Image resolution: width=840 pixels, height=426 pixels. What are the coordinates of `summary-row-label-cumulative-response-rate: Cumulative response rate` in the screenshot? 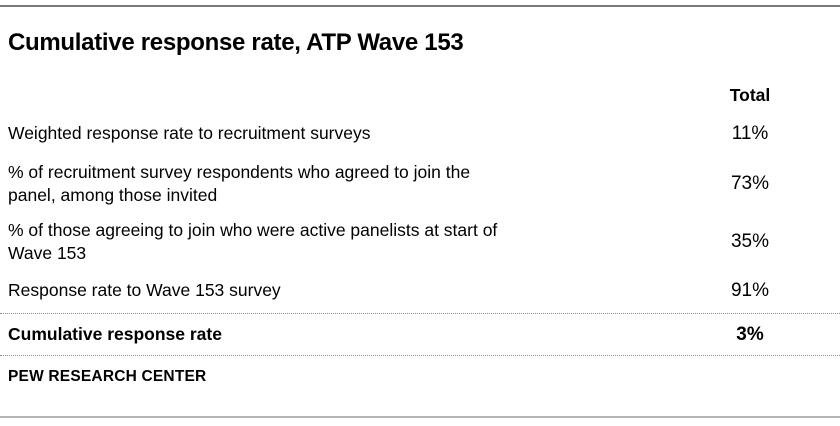 It's located at (115, 334).